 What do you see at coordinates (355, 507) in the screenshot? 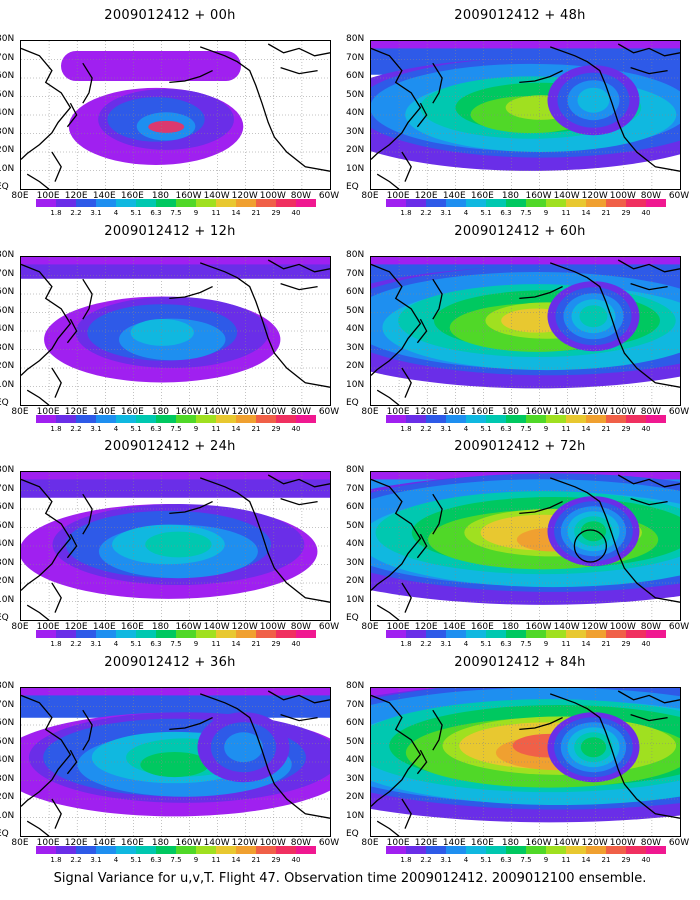
I see `y-tick-label: 60N` at bounding box center [355, 507].